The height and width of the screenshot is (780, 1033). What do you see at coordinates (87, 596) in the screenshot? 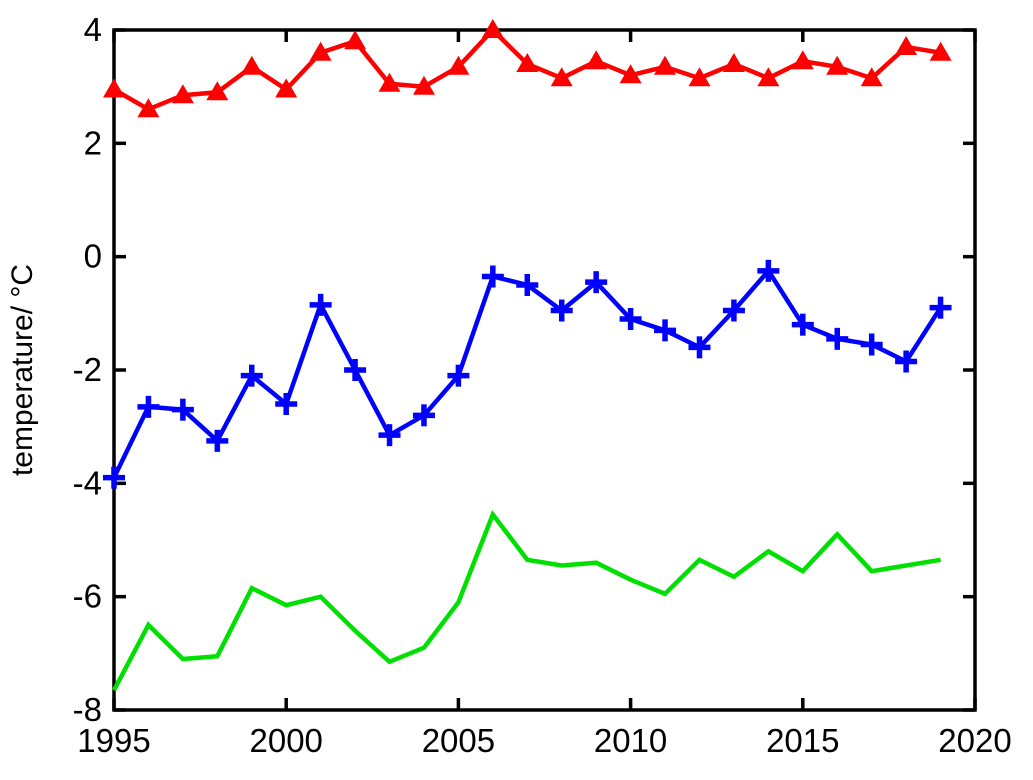
I see `y-tick-label: -6` at bounding box center [87, 596].